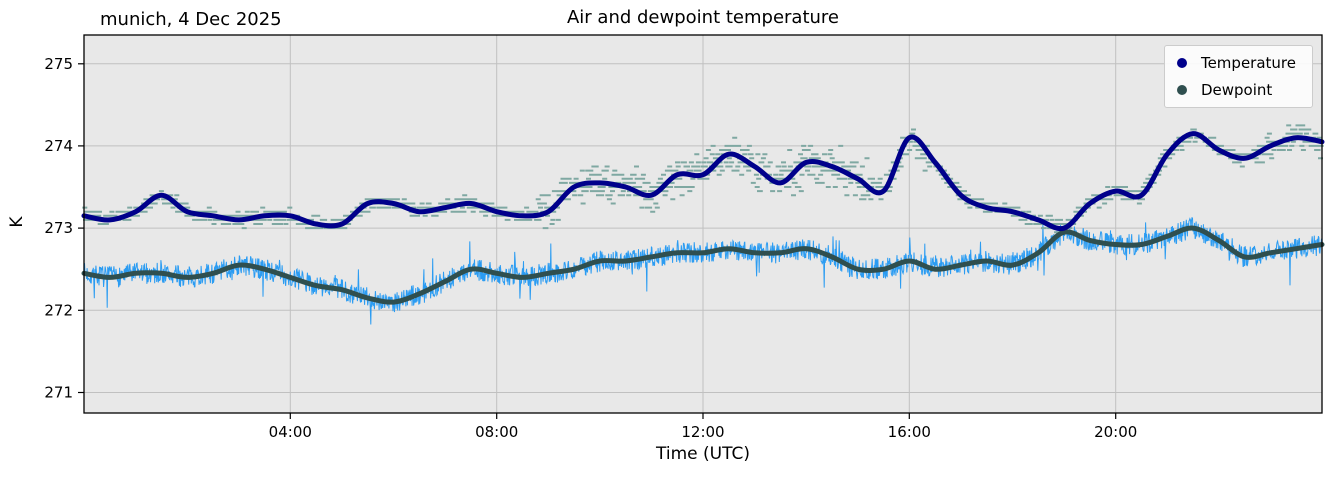  Describe the element at coordinates (1181, 63) in the screenshot. I see `temperature-marker-icon` at that location.